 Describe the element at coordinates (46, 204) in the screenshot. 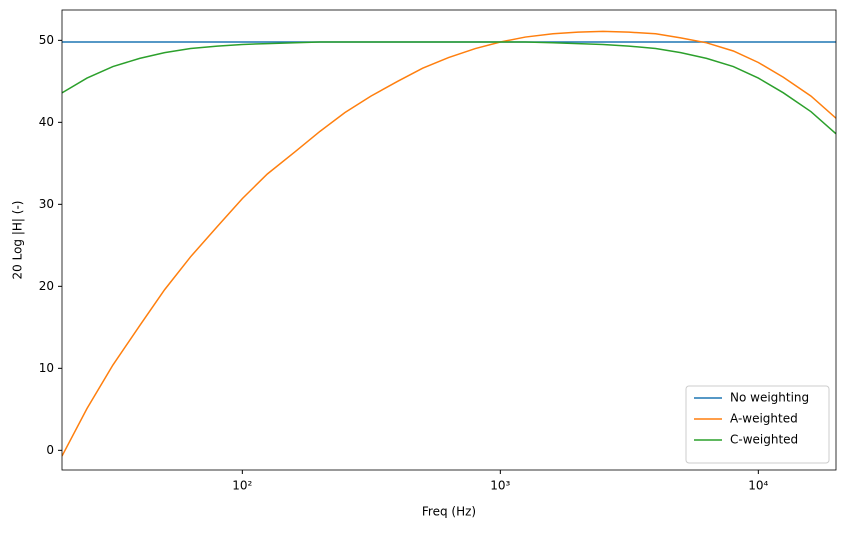

I see `y-tick-label: 30` at that location.